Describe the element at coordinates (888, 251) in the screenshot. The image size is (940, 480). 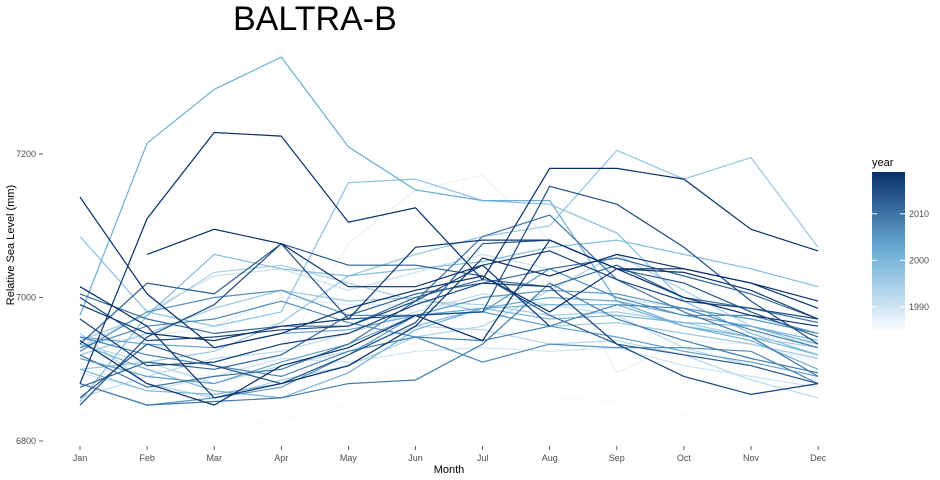
I see `legend-colorbar` at that location.